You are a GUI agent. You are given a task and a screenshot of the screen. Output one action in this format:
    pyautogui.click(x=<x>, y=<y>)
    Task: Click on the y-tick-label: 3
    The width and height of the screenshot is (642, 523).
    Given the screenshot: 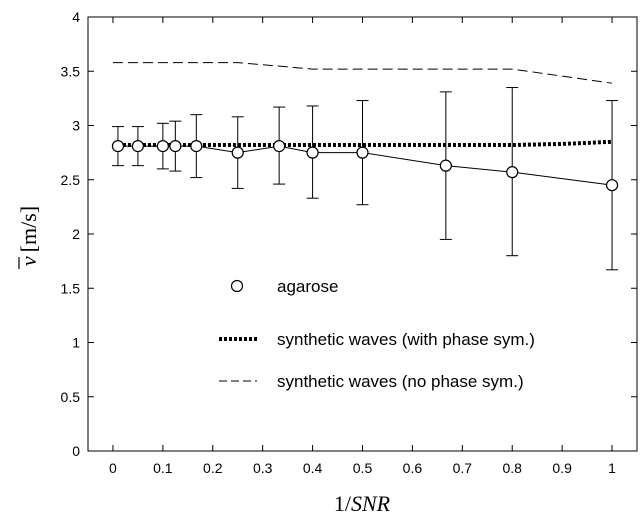 What is the action you would take?
    pyautogui.click(x=76, y=126)
    